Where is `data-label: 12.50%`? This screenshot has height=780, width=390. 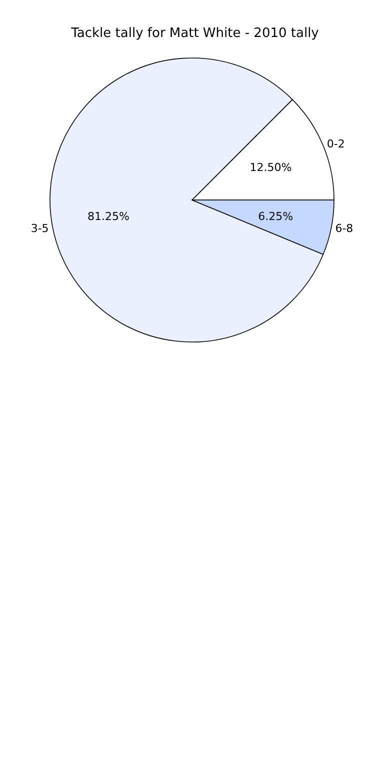
data-label: 12.50% is located at coordinates (271, 167).